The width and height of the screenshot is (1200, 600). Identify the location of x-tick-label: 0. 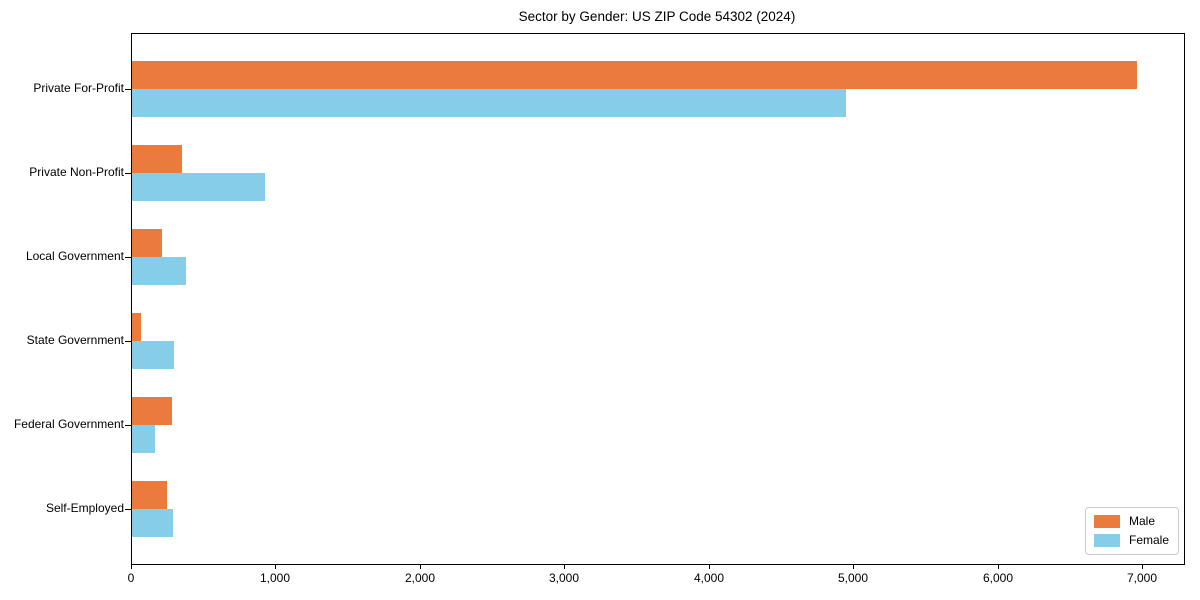
(131, 578).